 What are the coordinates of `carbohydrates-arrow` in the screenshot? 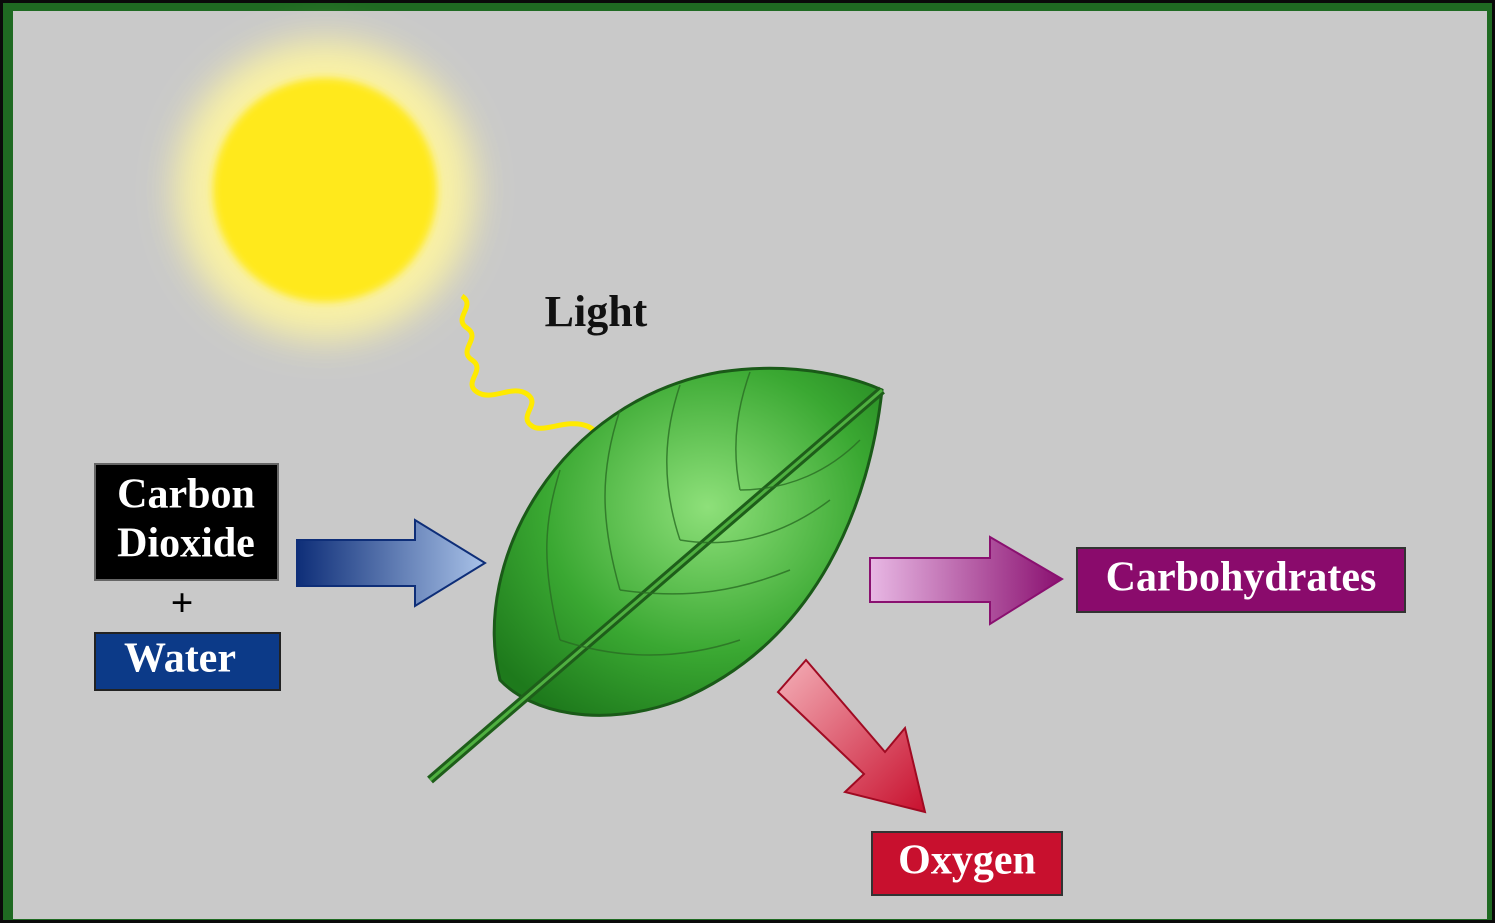 It's located at (966, 580).